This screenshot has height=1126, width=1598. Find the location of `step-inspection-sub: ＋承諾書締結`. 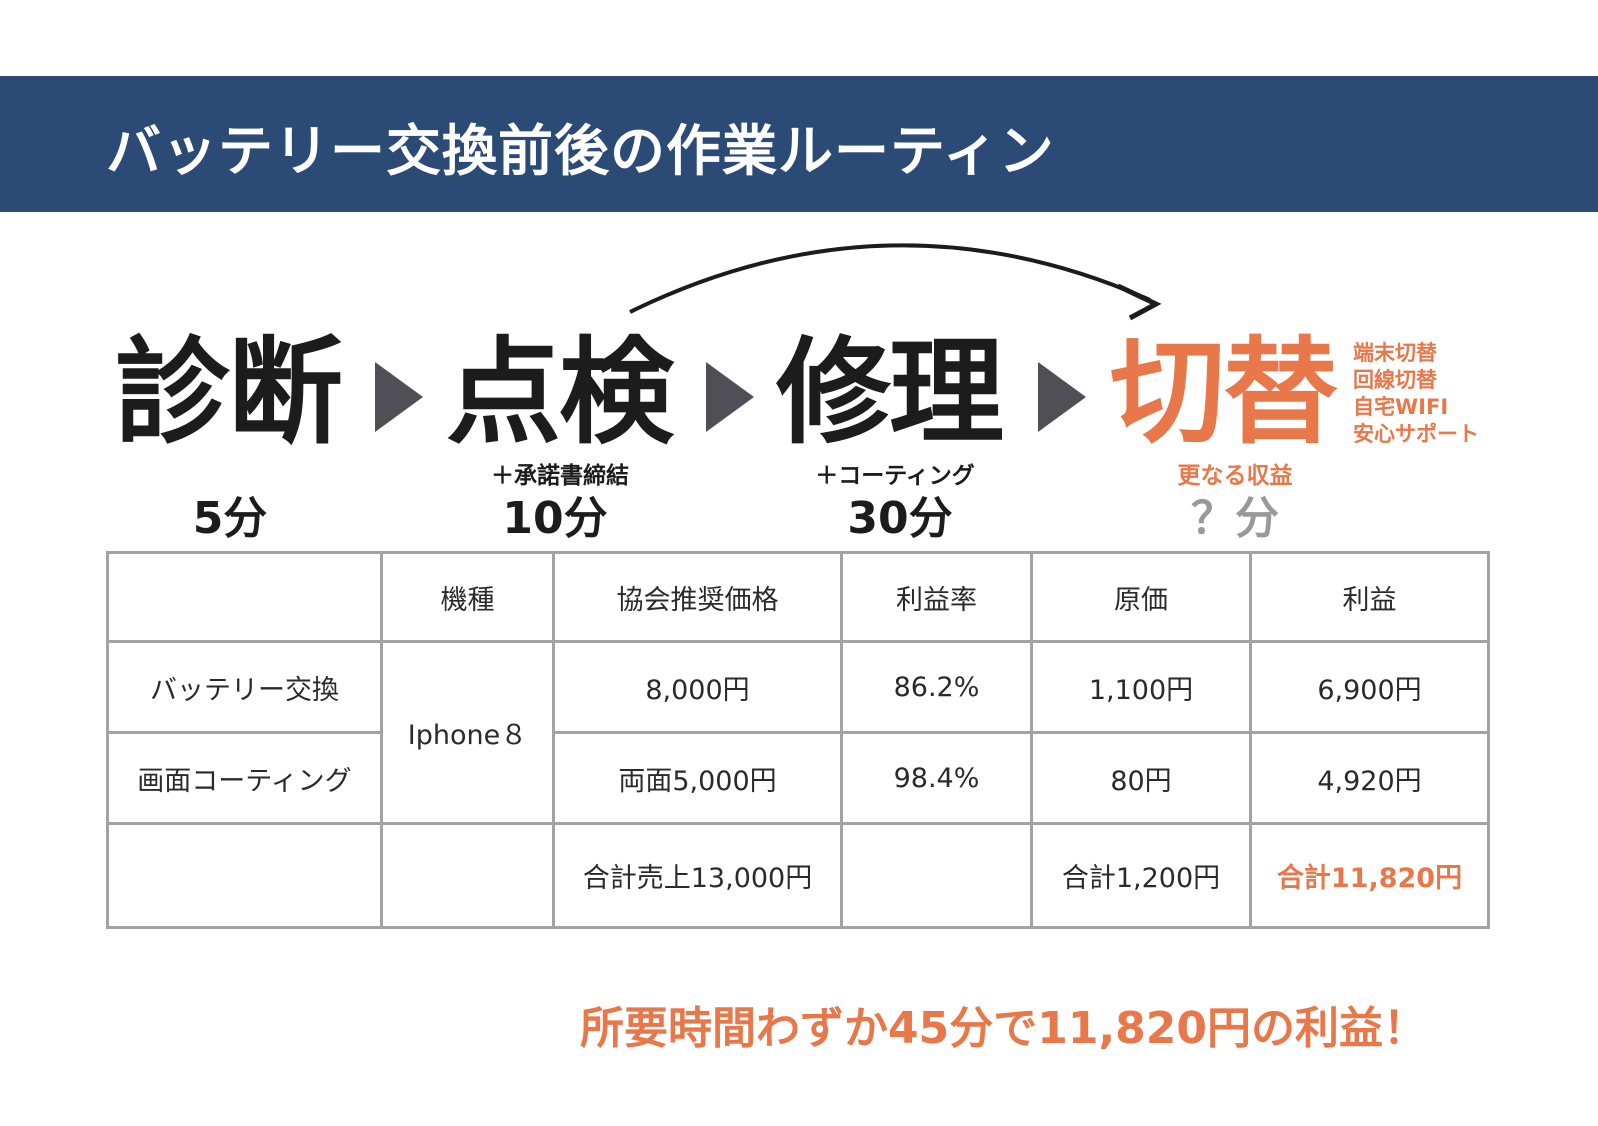

step-inspection-sub: ＋承諾書締結 is located at coordinates (560, 476).